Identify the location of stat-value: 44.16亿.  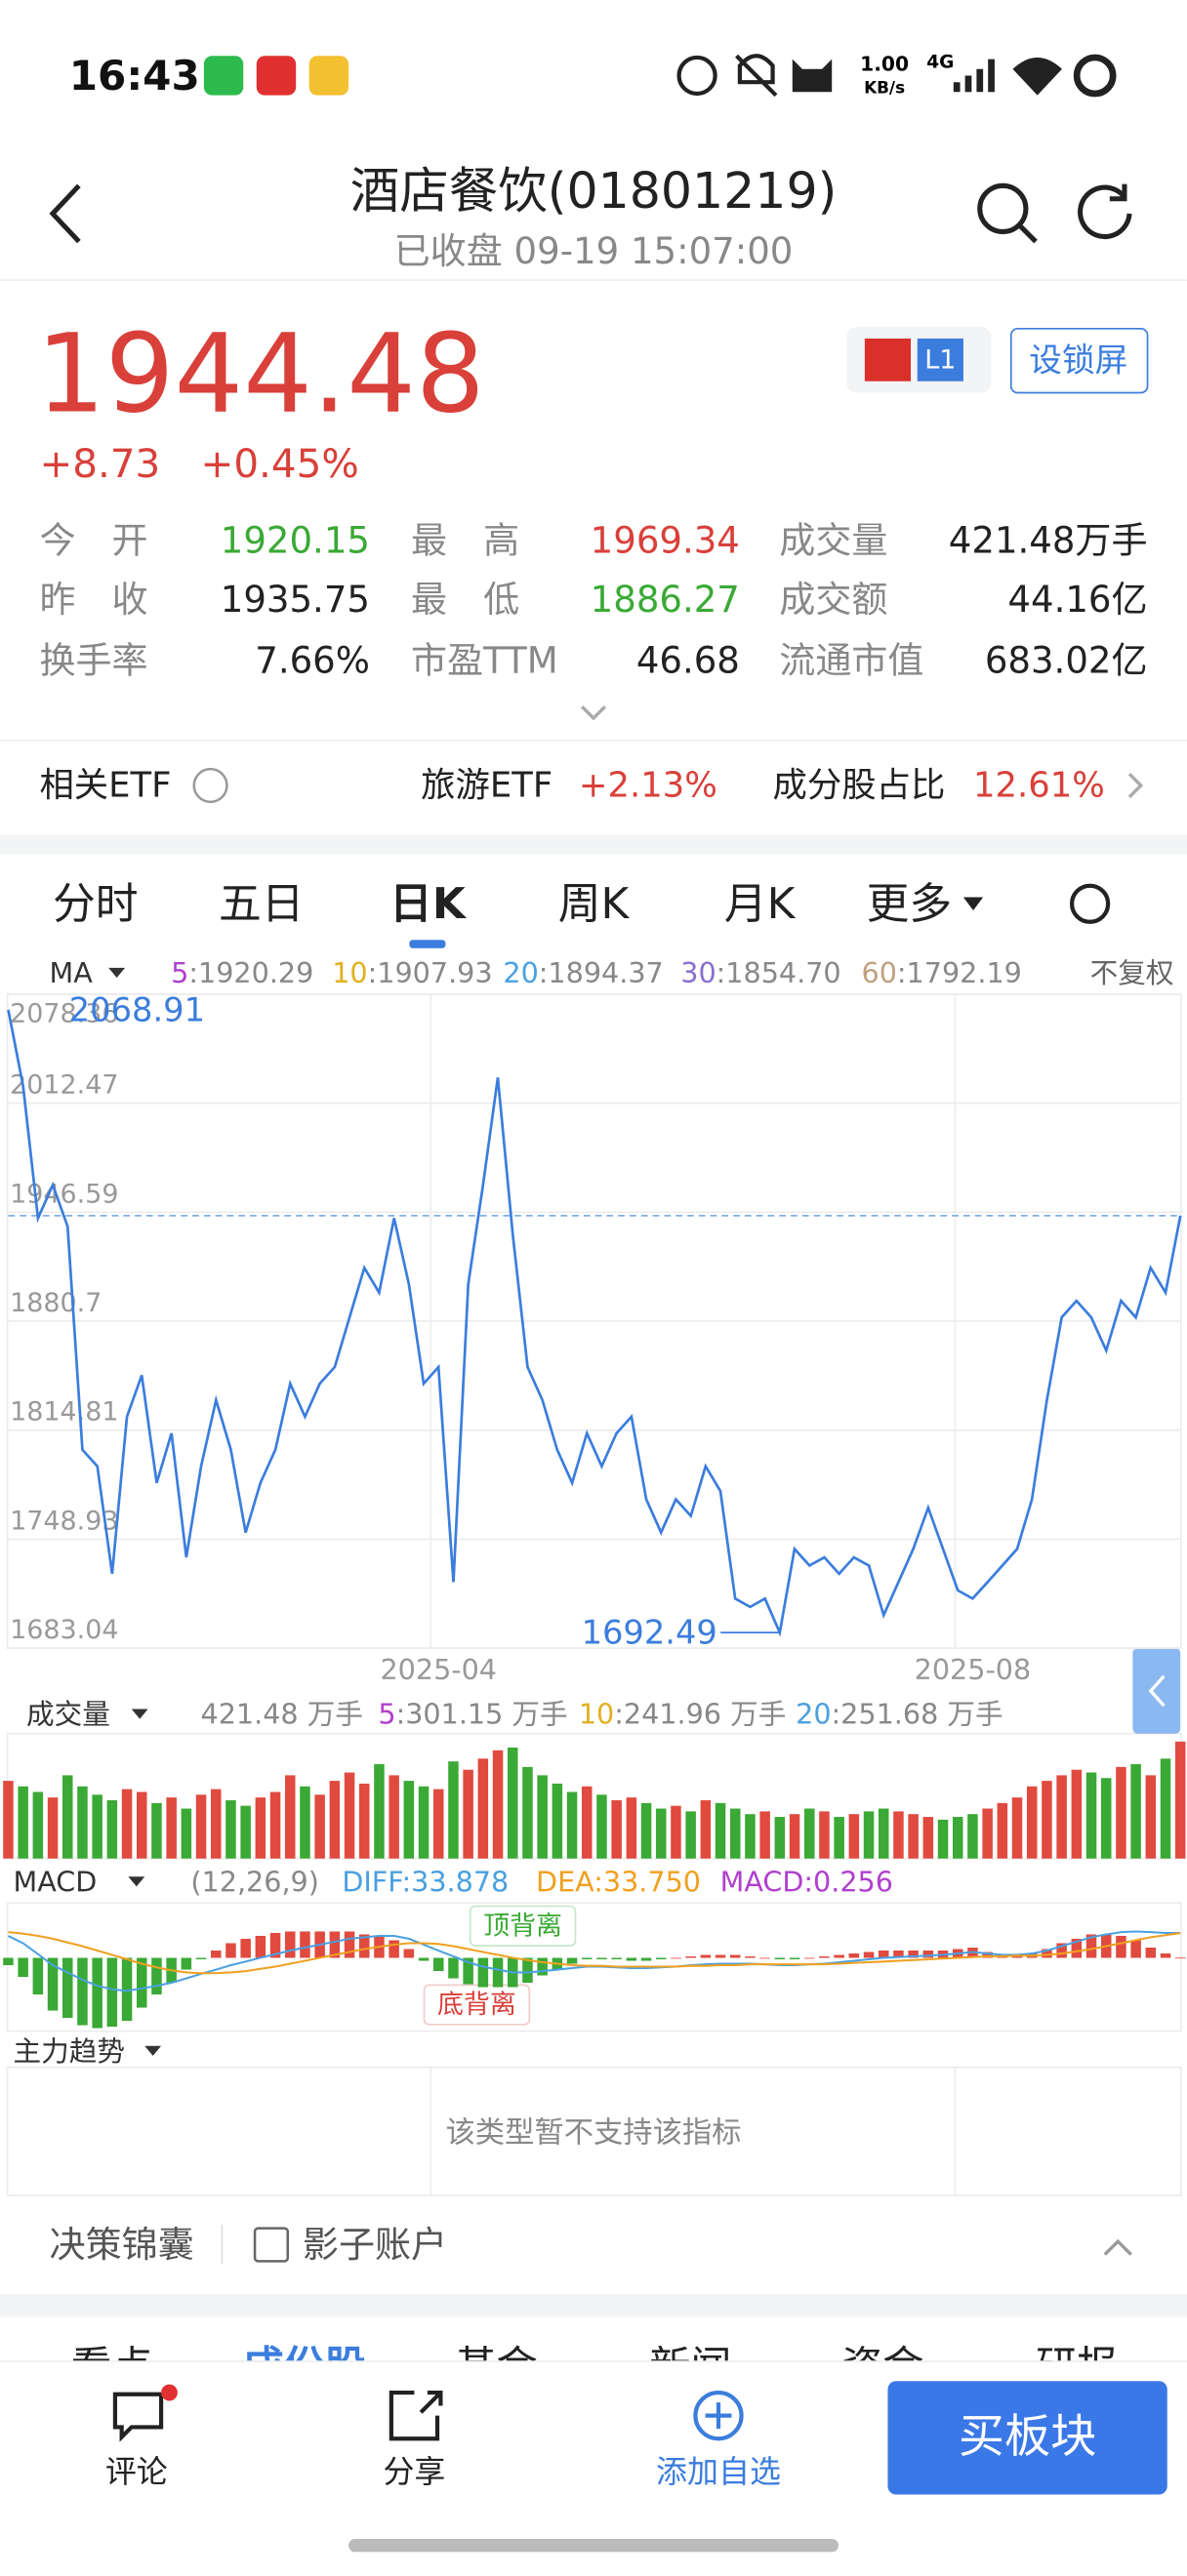
(1077, 600).